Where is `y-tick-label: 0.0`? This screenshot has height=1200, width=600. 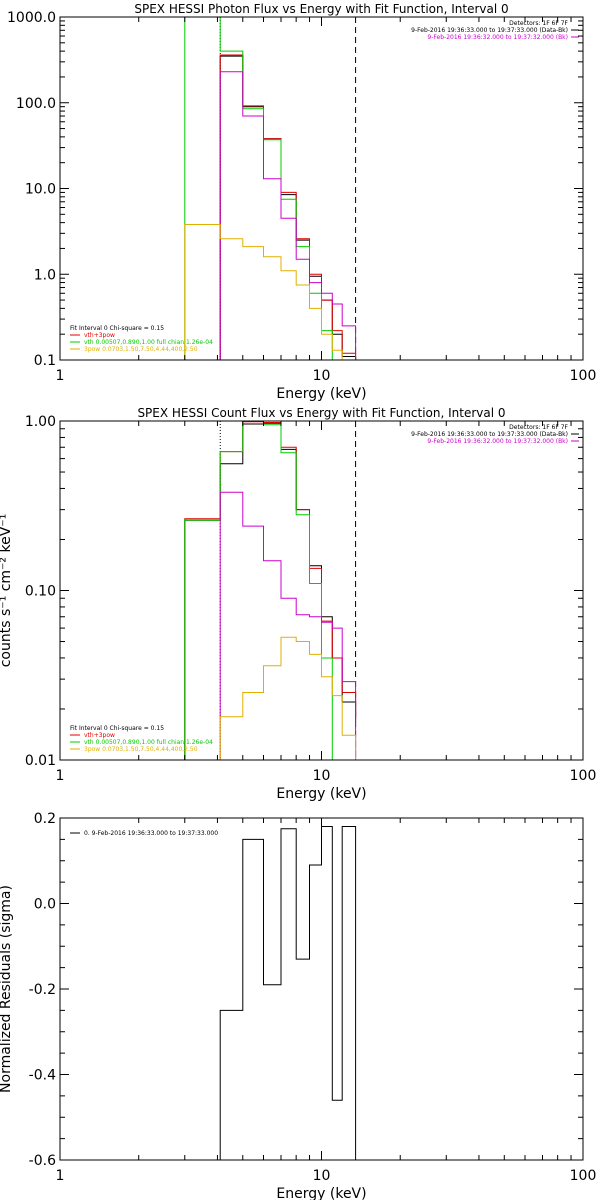
y-tick-label: 0.0 is located at coordinates (45, 905).